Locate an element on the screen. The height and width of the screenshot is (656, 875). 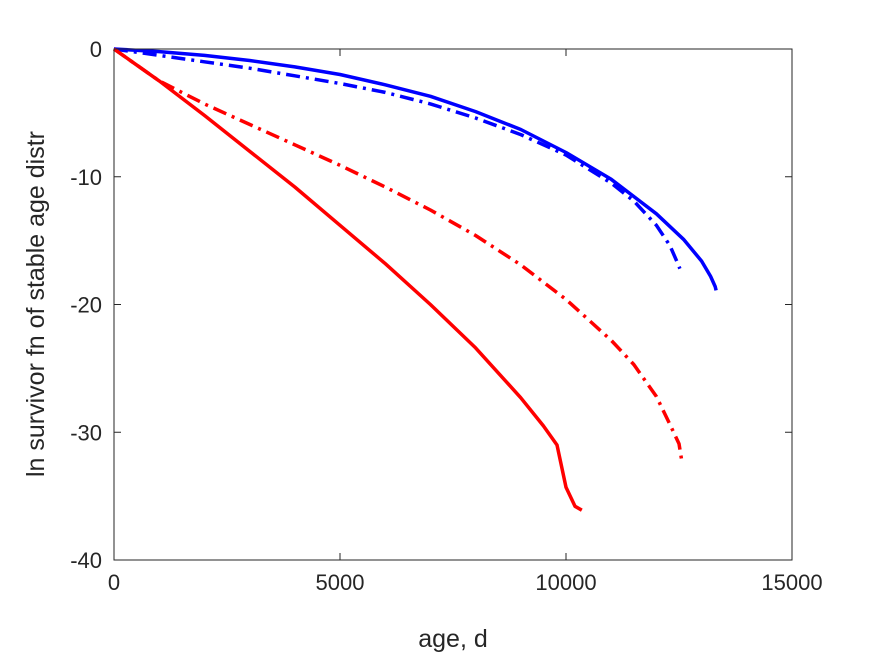
x-tick-label: 15000 is located at coordinates (791, 582).